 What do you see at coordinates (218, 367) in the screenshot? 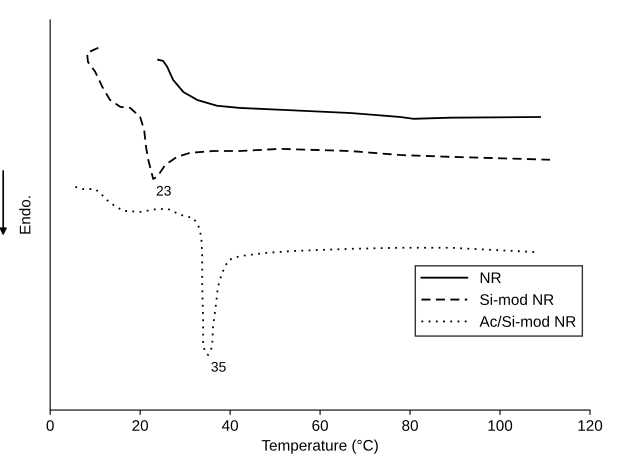
I see `annotation: 35` at bounding box center [218, 367].